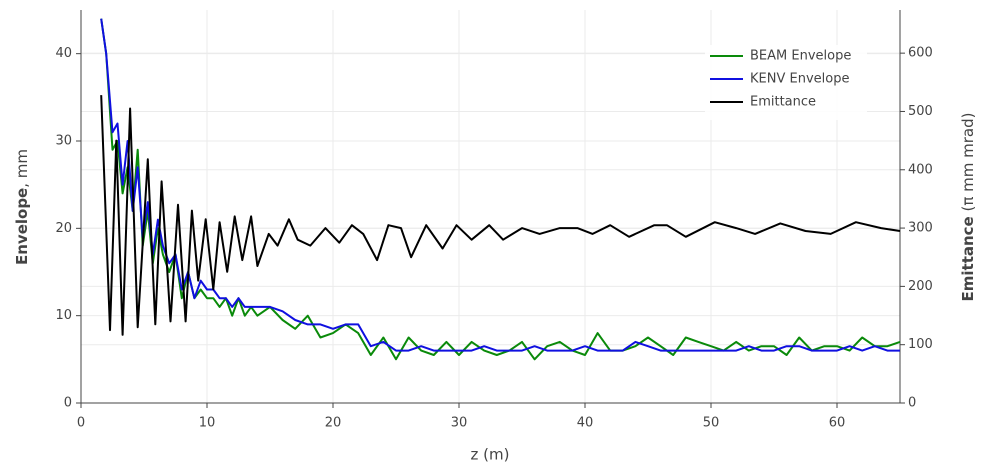 This screenshot has height=472, width=982. I want to click on y-axis-label-name: Envelope, so click(22, 226).